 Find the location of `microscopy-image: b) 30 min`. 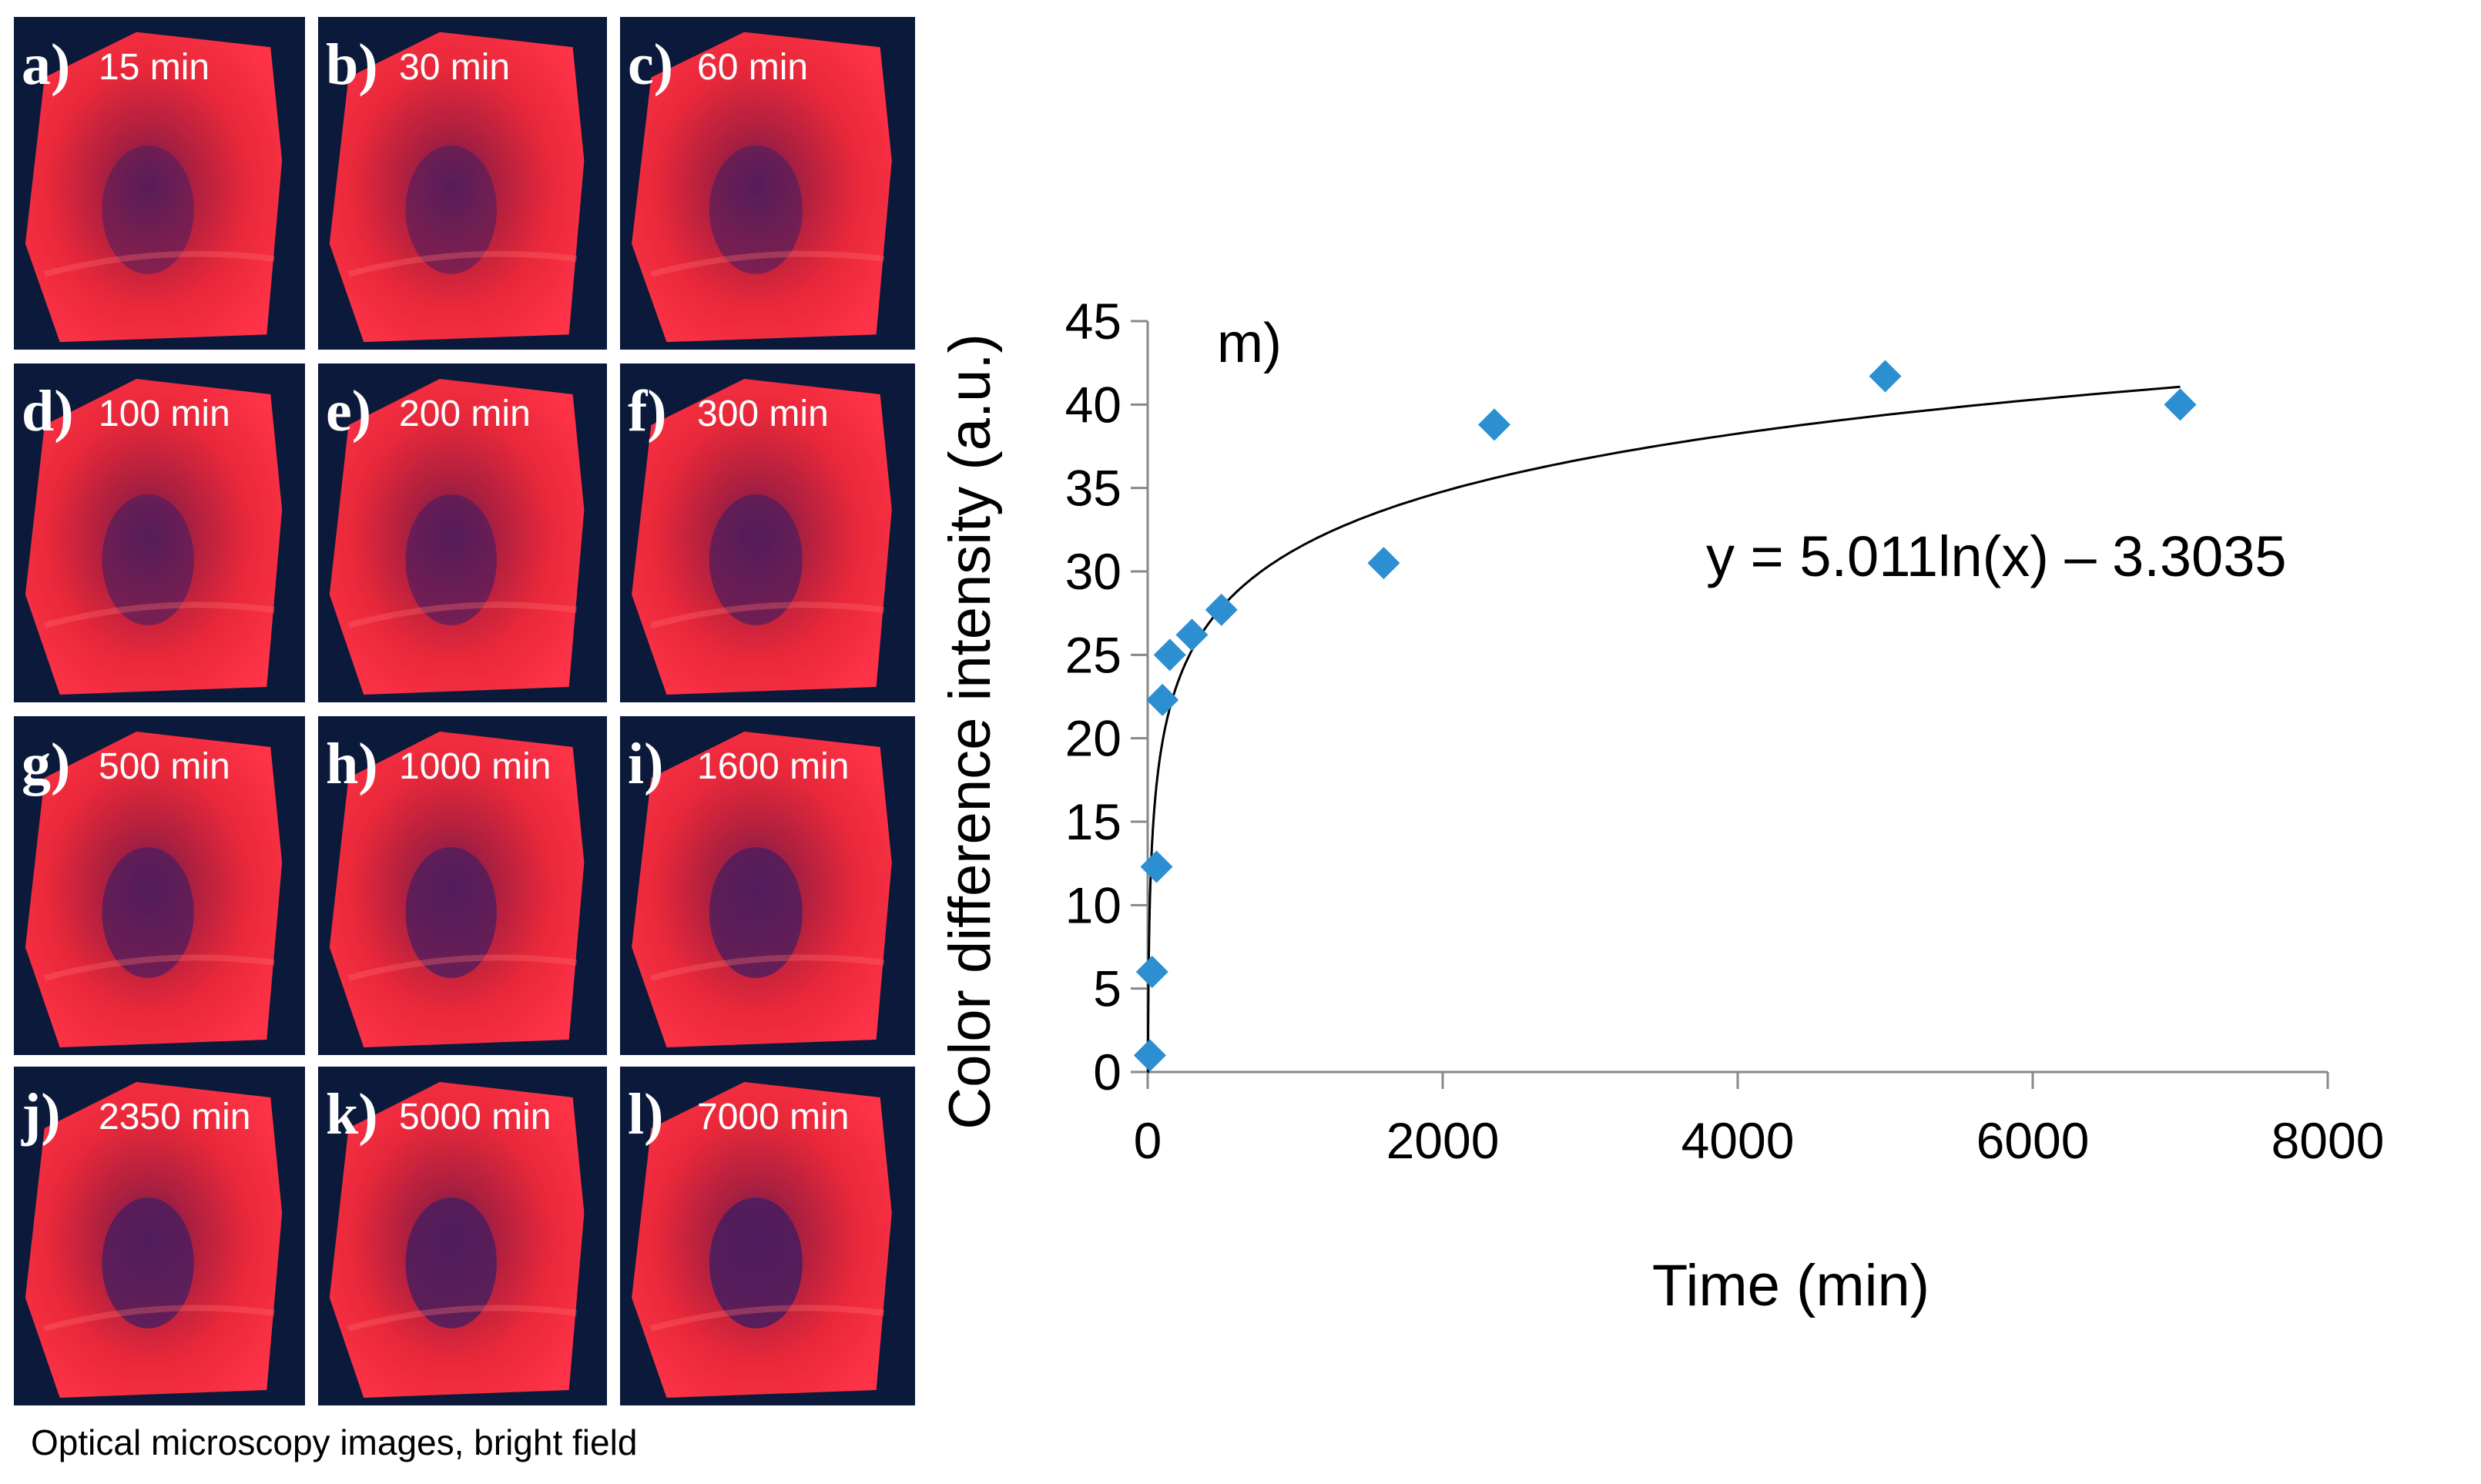

microscopy-image: b) 30 min is located at coordinates (463, 183).